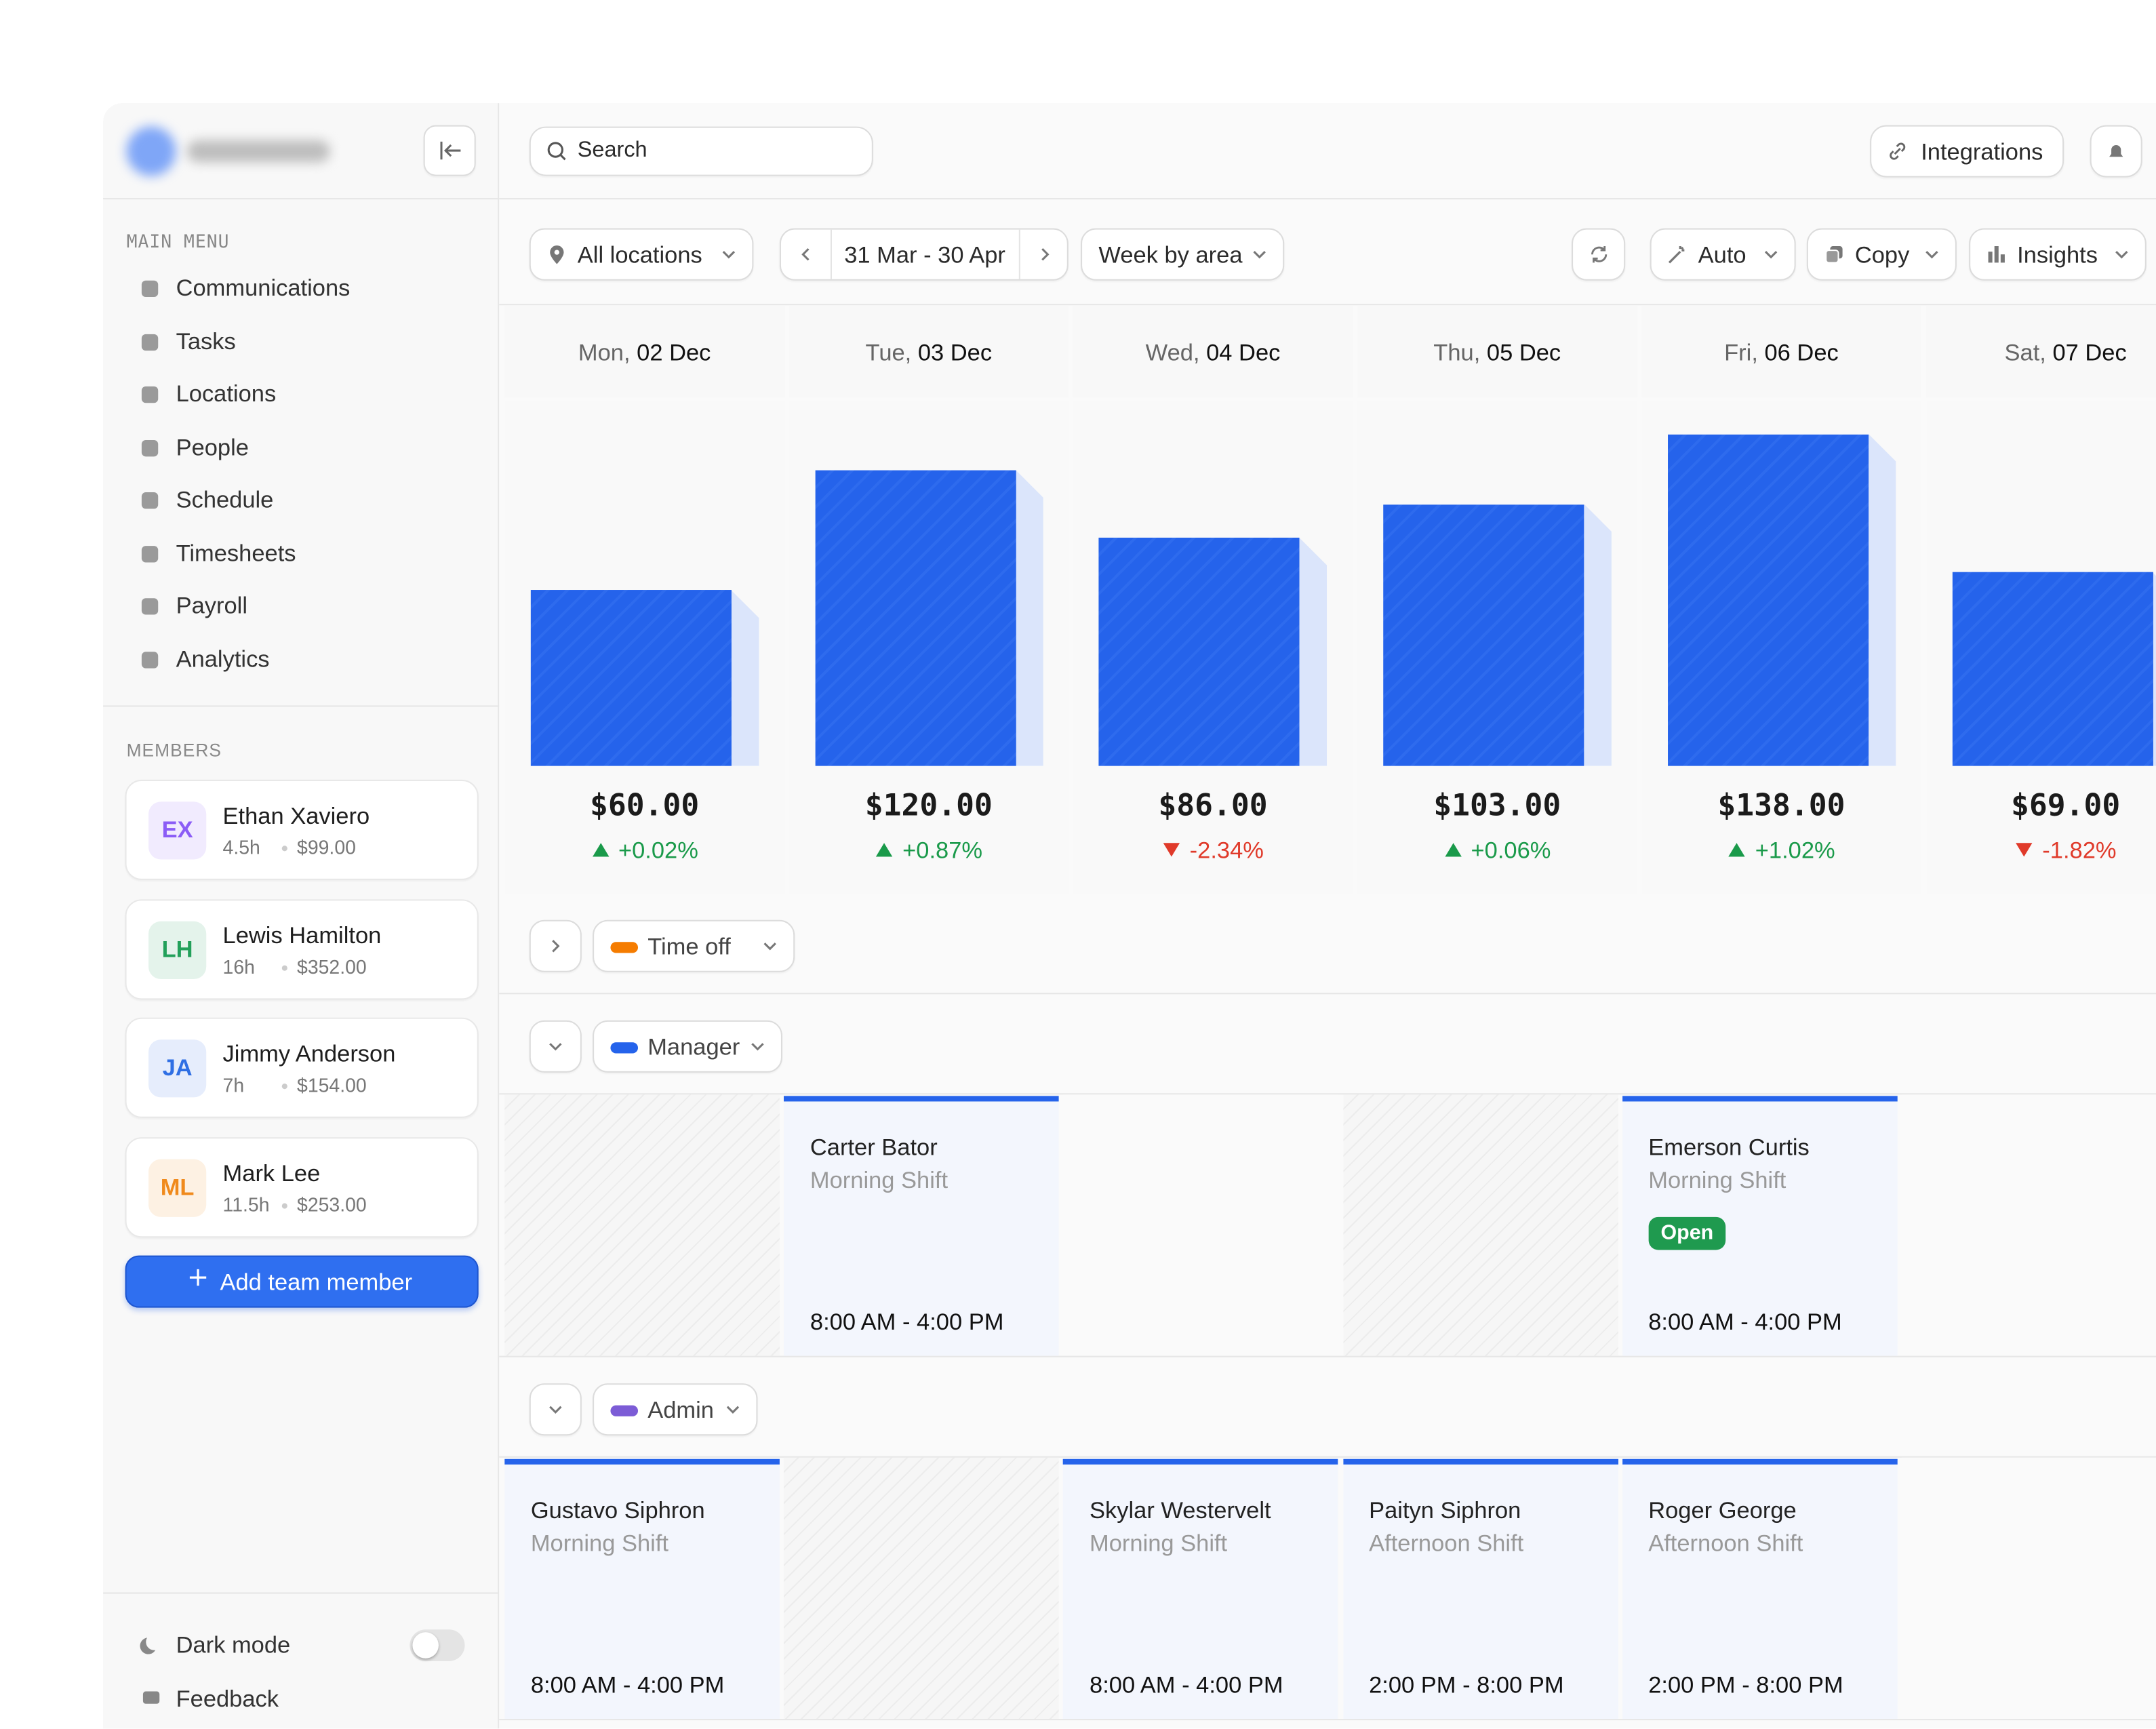  I want to click on search-icon, so click(557, 151).